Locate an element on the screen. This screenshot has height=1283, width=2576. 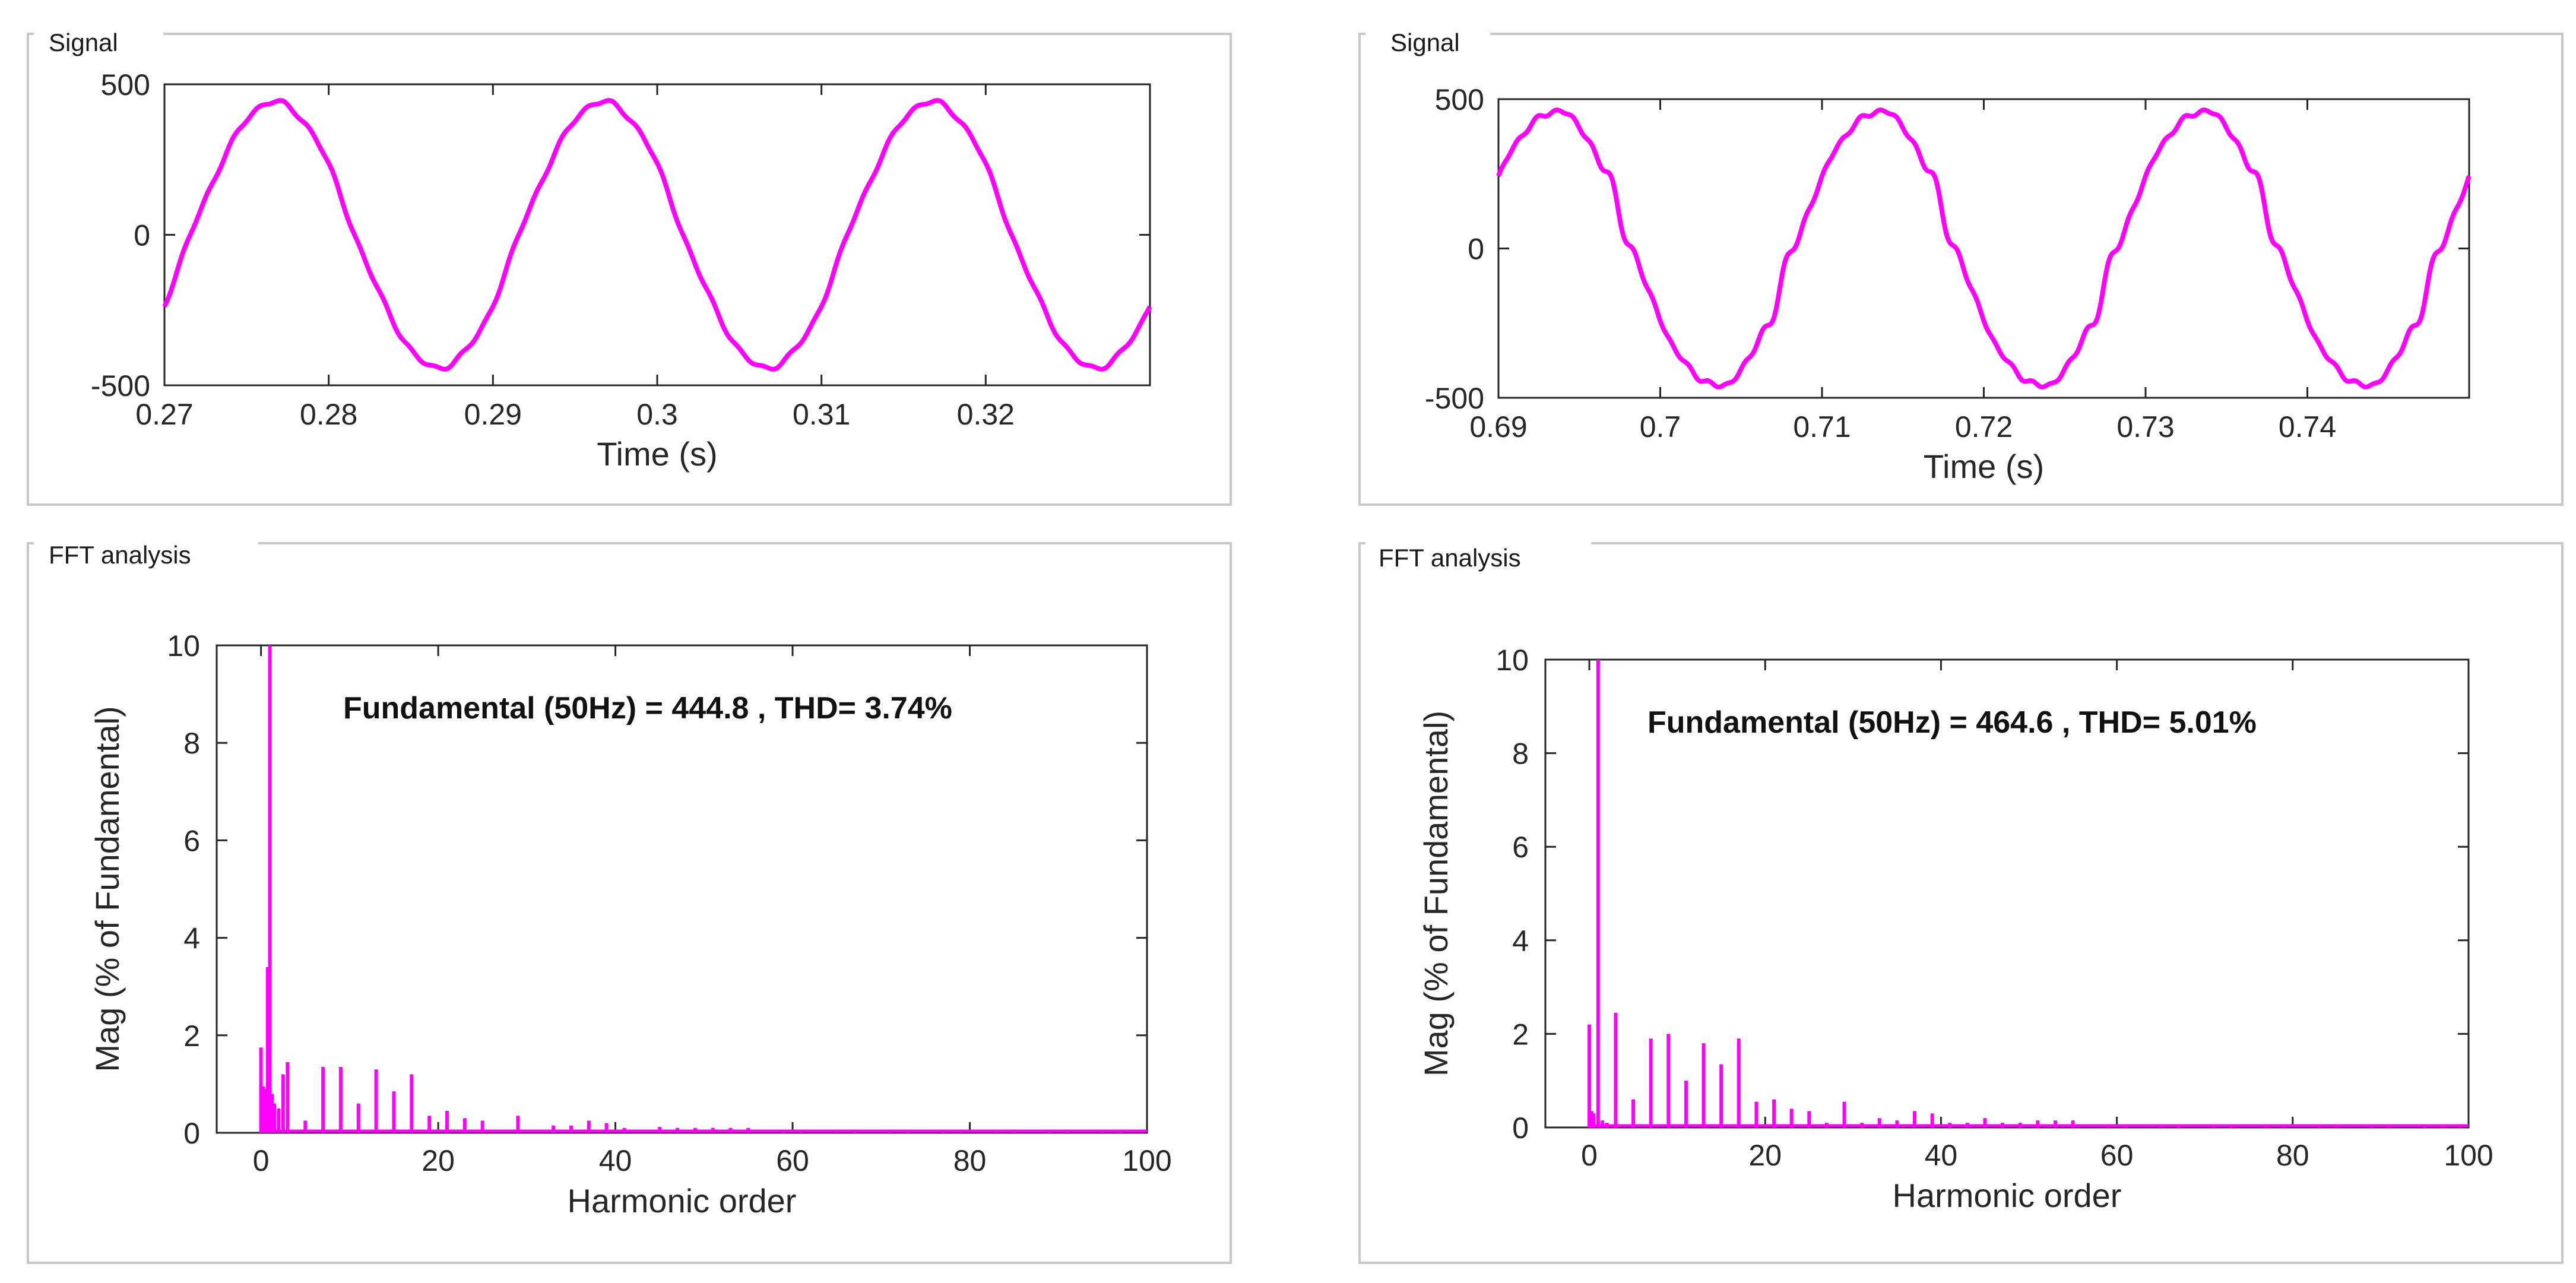
x-tick-label: 0.3 is located at coordinates (657, 414).